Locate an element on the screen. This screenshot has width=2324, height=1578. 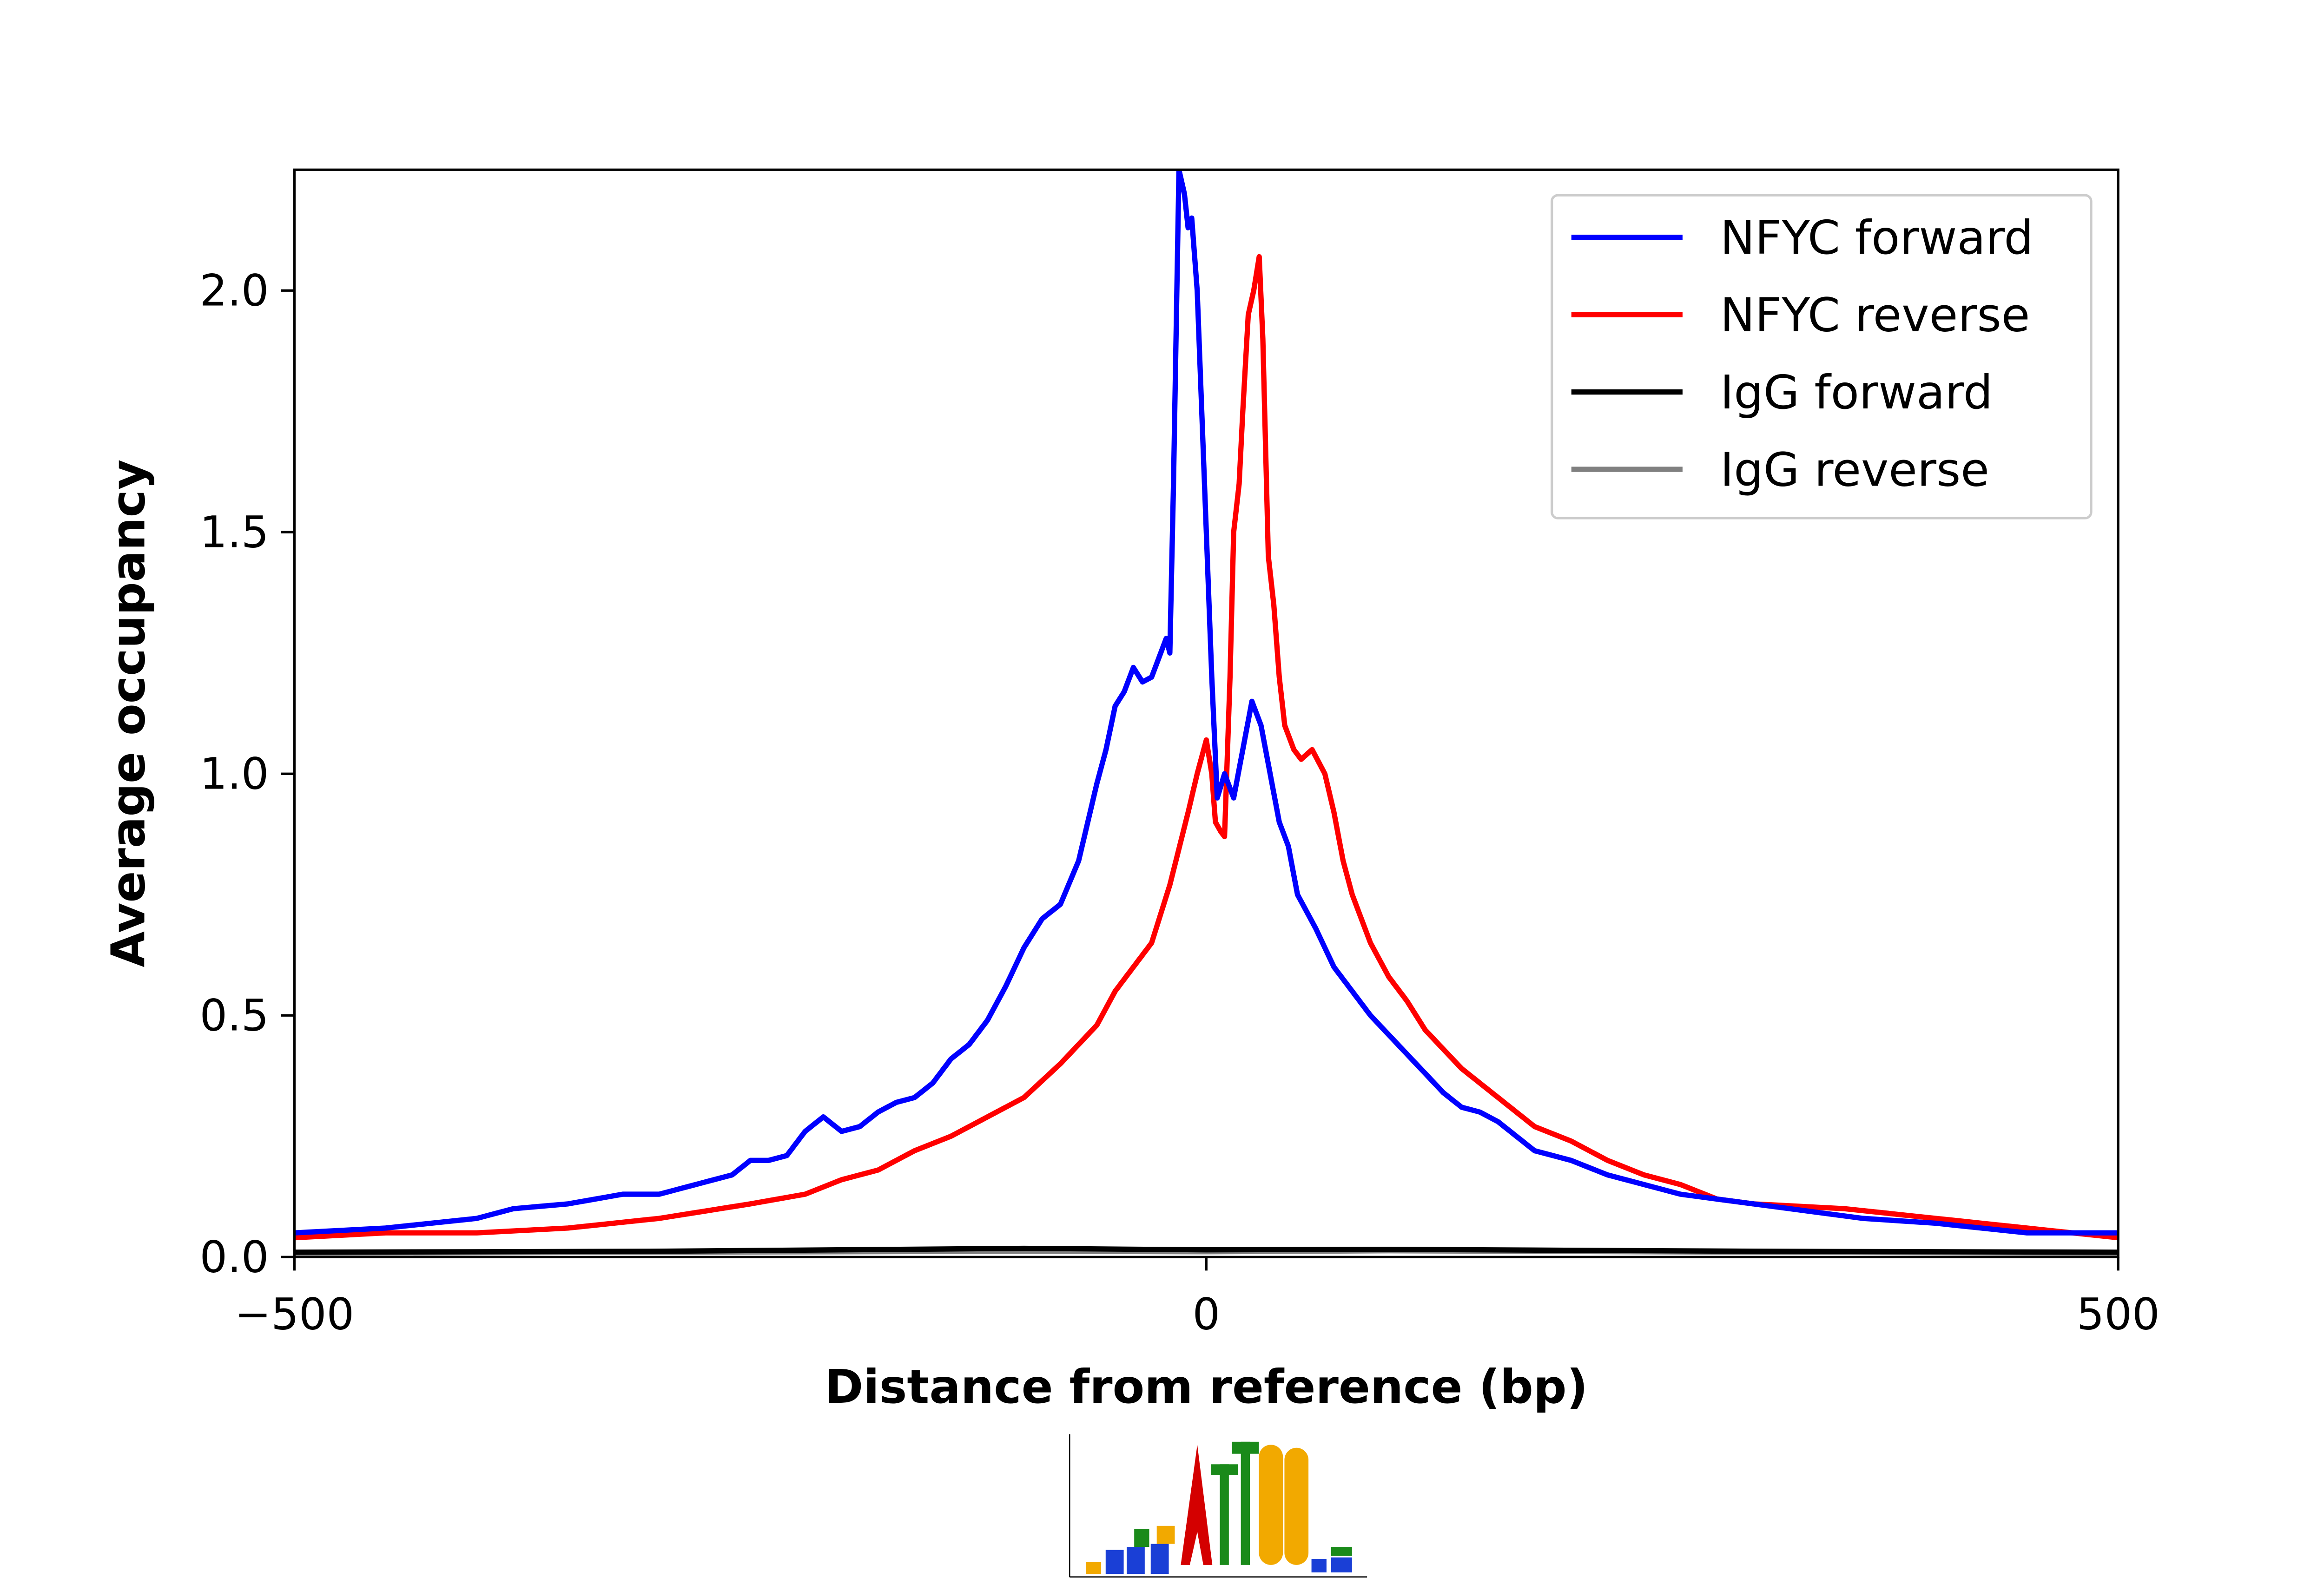
y-axis-label: Average occupancy is located at coordinates (128, 714).